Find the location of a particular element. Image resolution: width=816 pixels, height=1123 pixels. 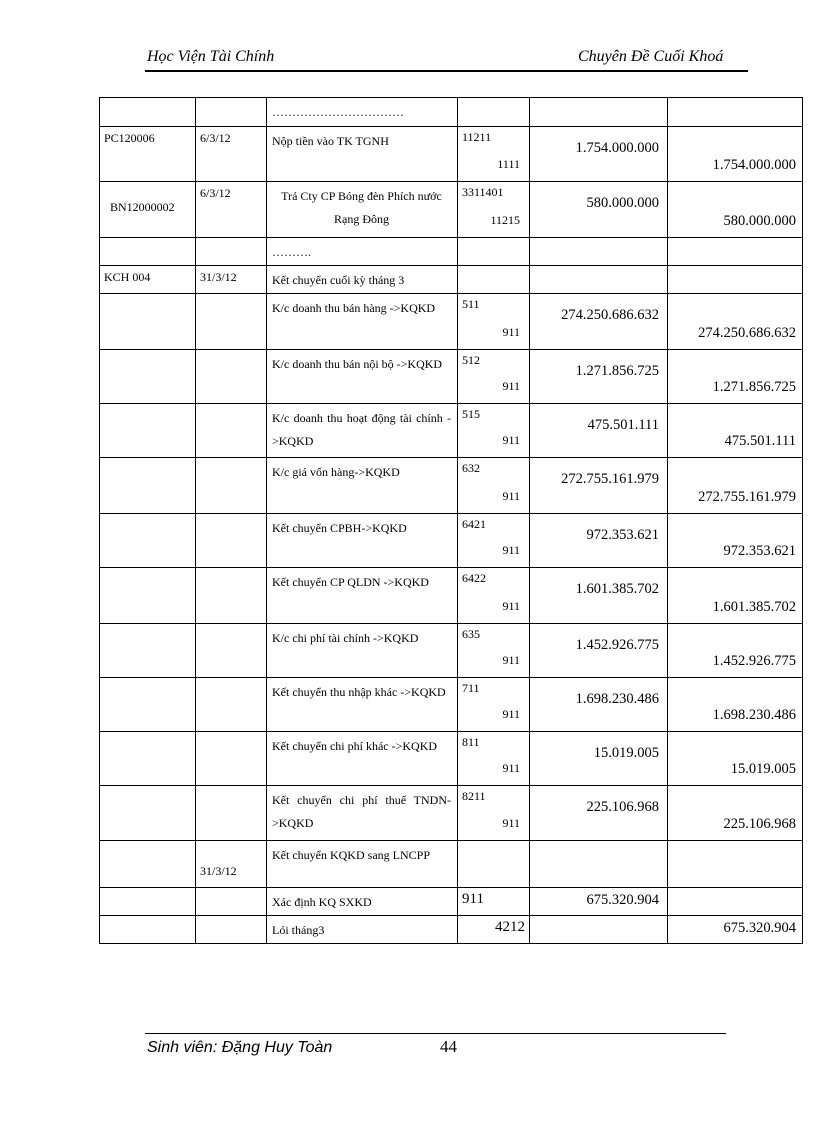

table-cell: 3311401 11215 is located at coordinates (493, 209).